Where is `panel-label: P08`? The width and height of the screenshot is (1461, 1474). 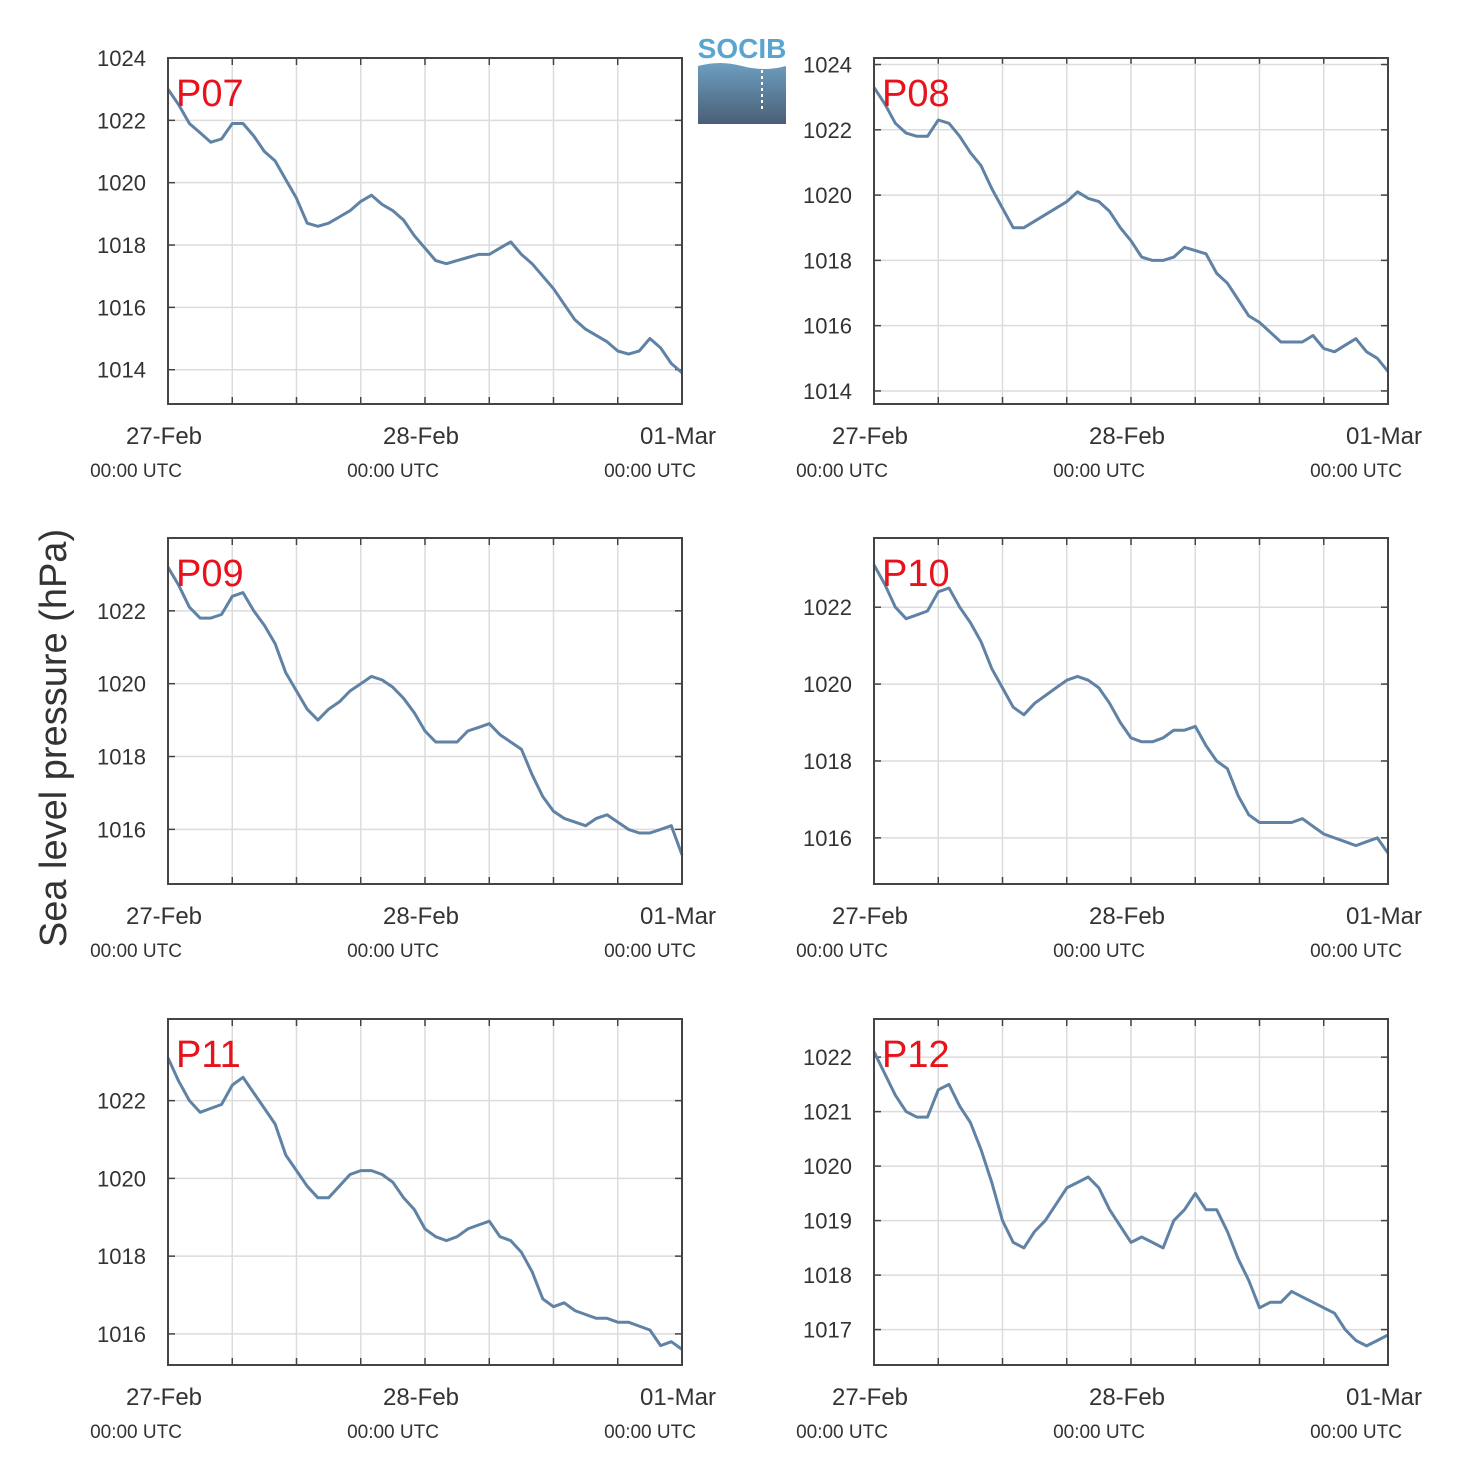
panel-label: P08 is located at coordinates (916, 94).